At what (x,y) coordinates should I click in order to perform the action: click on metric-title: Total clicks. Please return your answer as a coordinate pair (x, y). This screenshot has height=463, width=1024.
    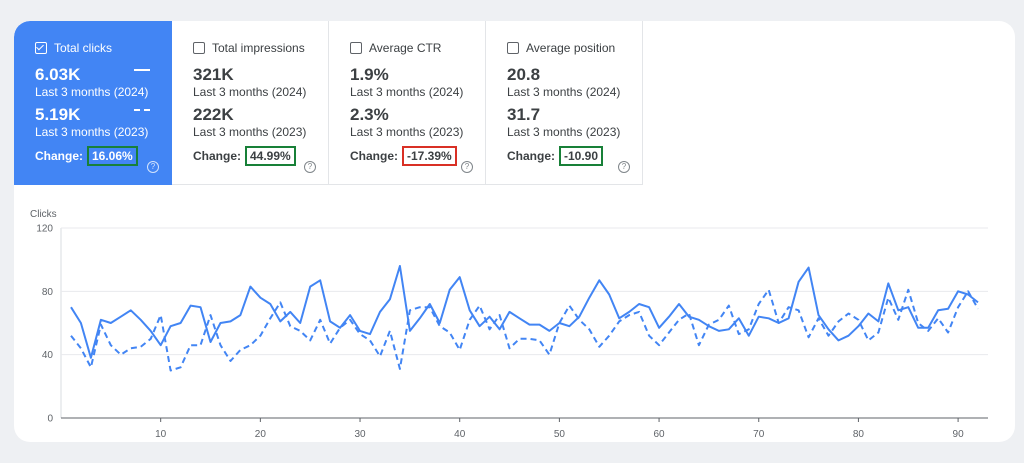
    Looking at the image, I should click on (83, 48).